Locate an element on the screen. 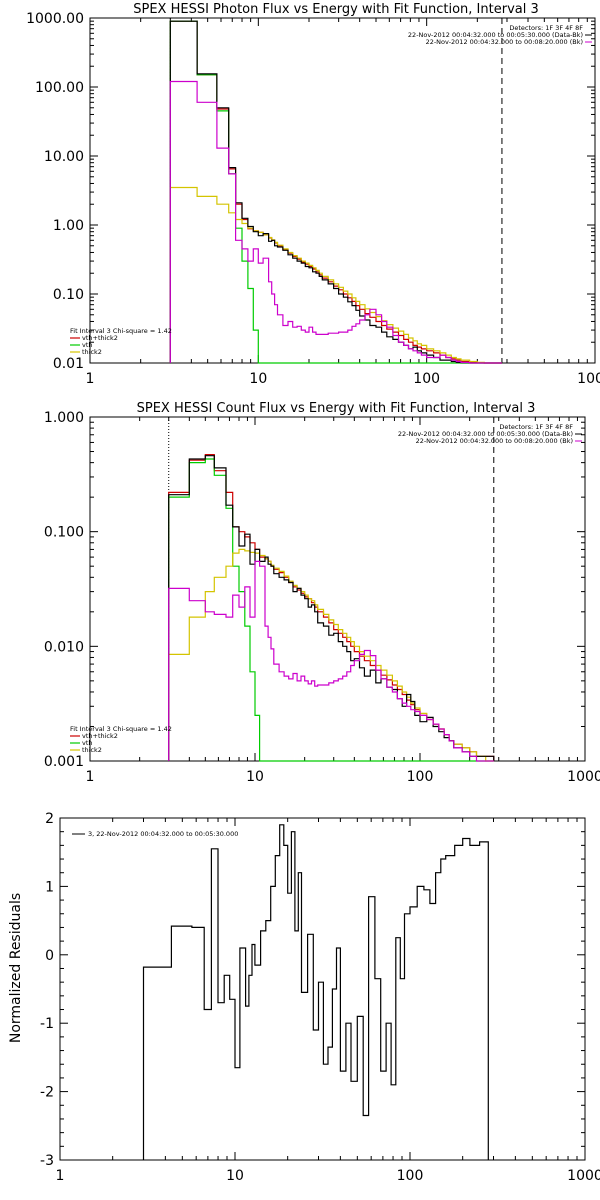 This screenshot has width=600, height=1200. residuals-ylabel: Normalized Residuals is located at coordinates (16, 968).